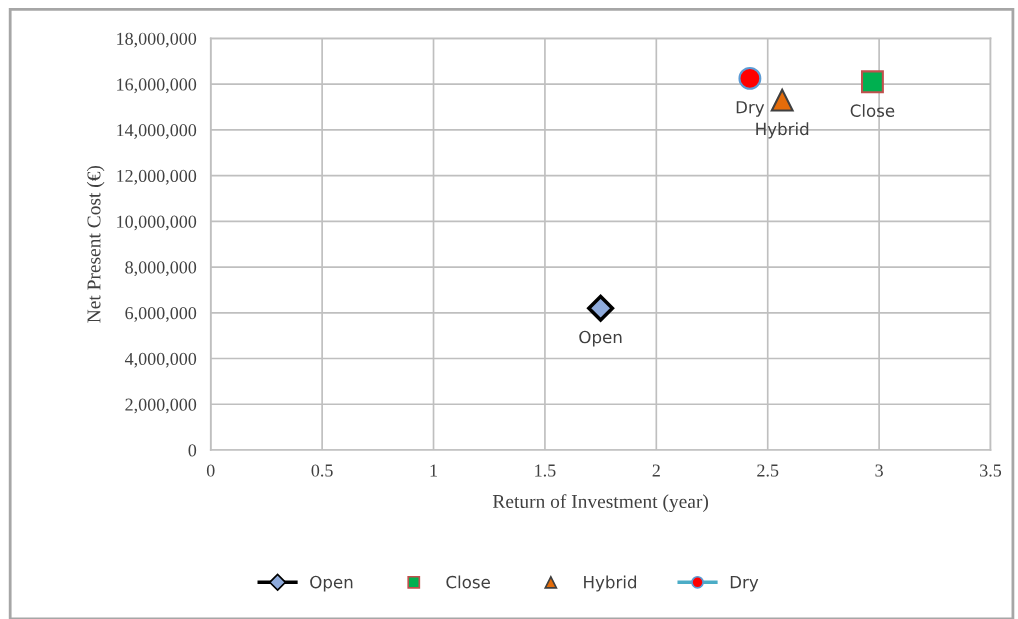  I want to click on x-tick-label: 2.5, so click(768, 470).